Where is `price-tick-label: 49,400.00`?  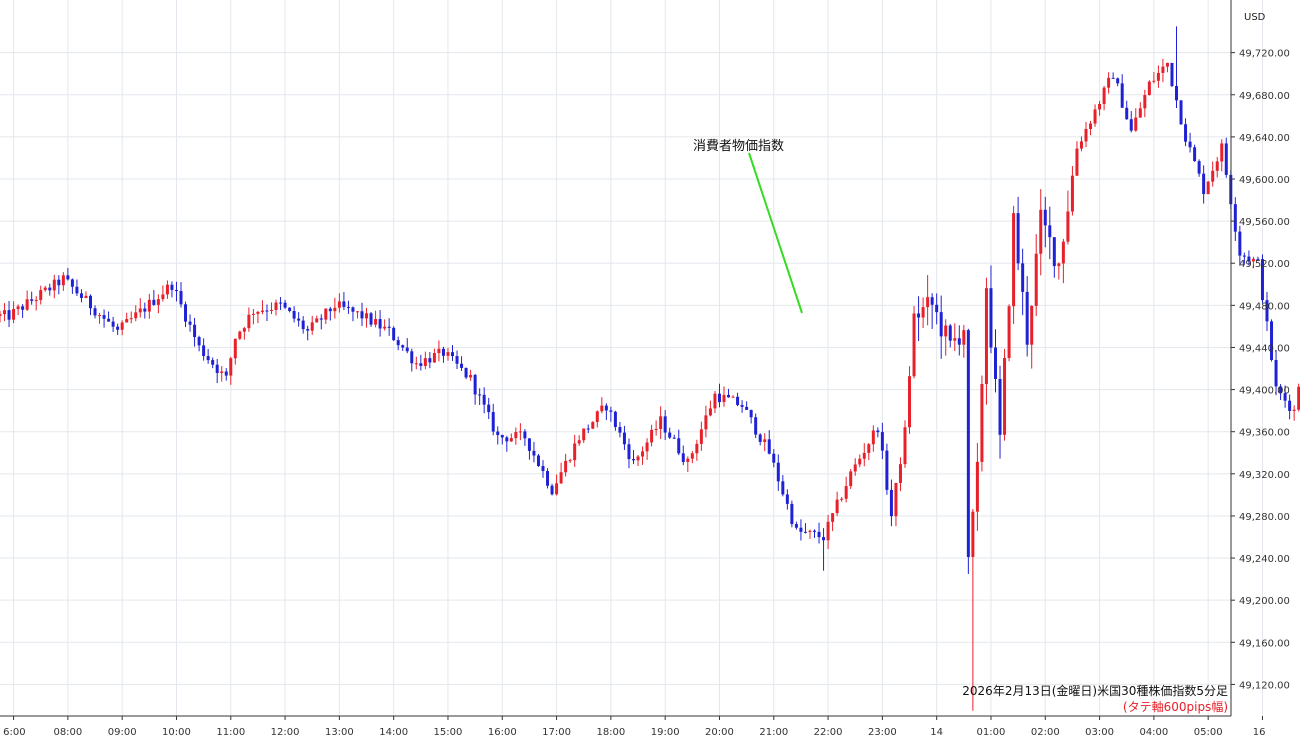 price-tick-label: 49,400.00 is located at coordinates (1264, 391).